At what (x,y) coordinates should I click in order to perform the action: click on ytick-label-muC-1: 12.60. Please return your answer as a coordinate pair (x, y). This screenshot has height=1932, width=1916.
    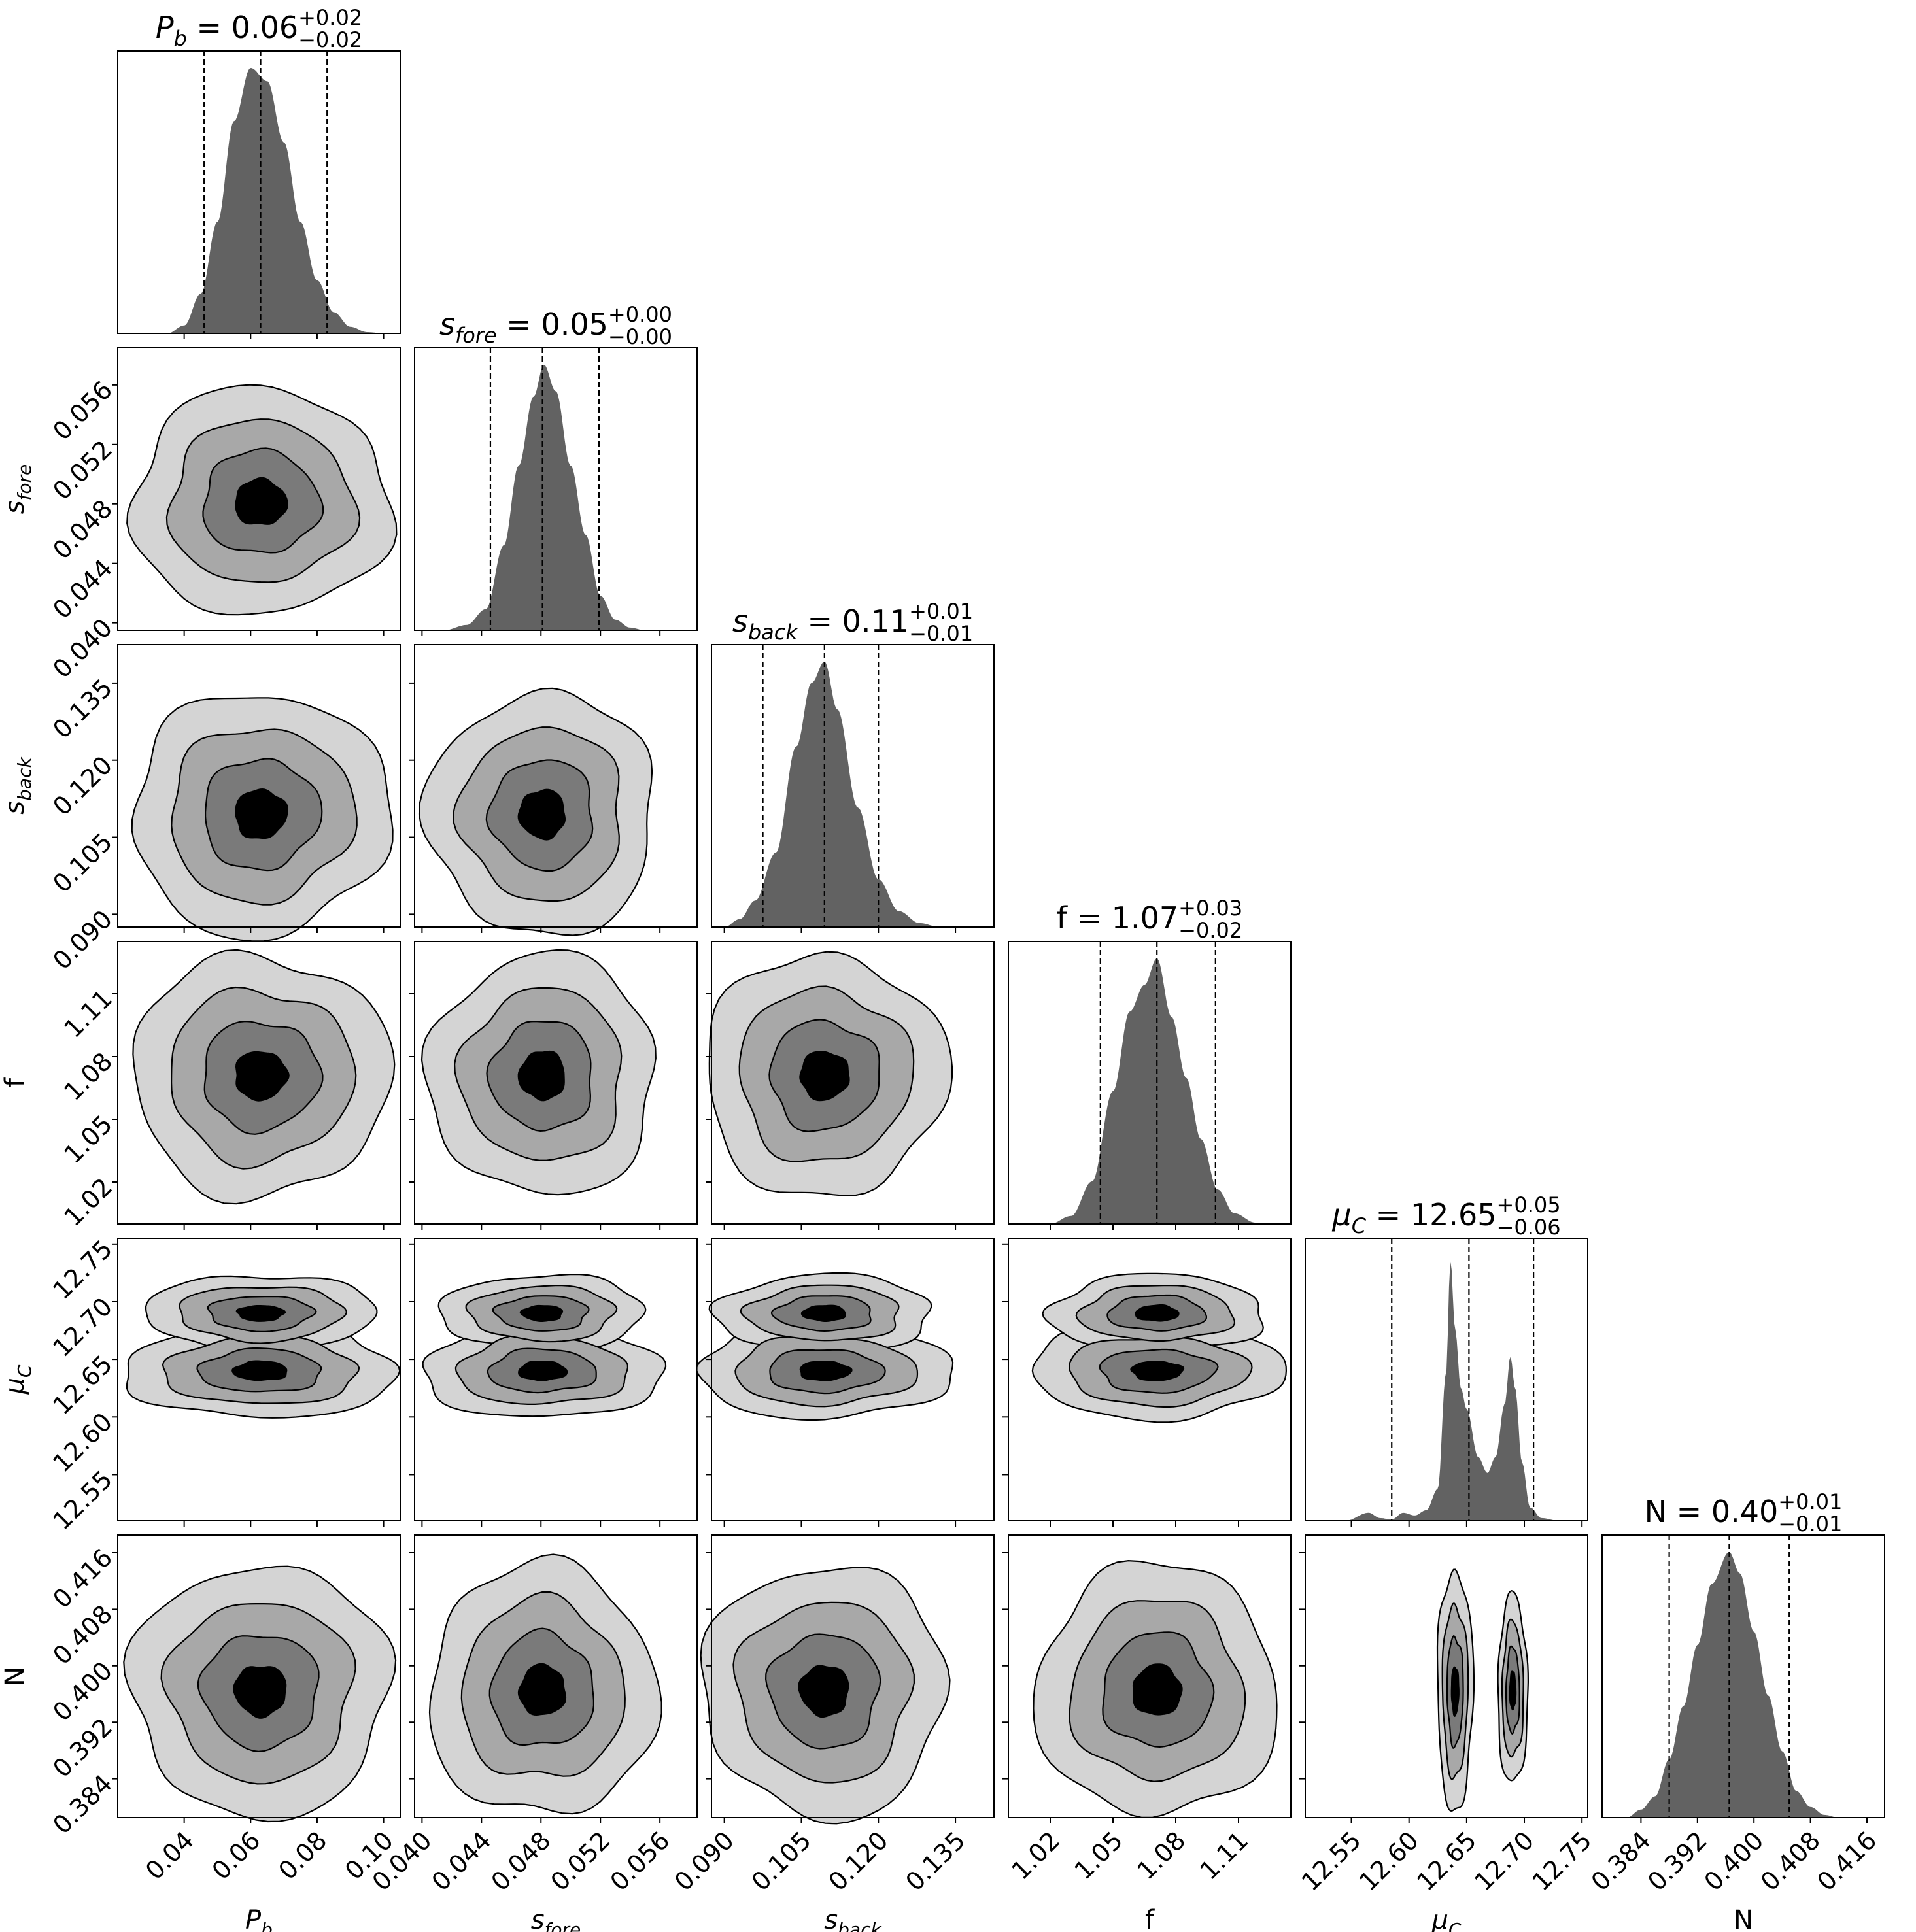
    Looking at the image, I should click on (82, 1442).